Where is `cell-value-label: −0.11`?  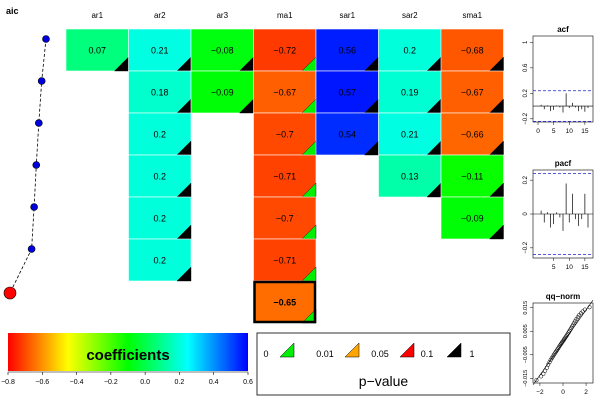
cell-value-label: −0.11 is located at coordinates (472, 177).